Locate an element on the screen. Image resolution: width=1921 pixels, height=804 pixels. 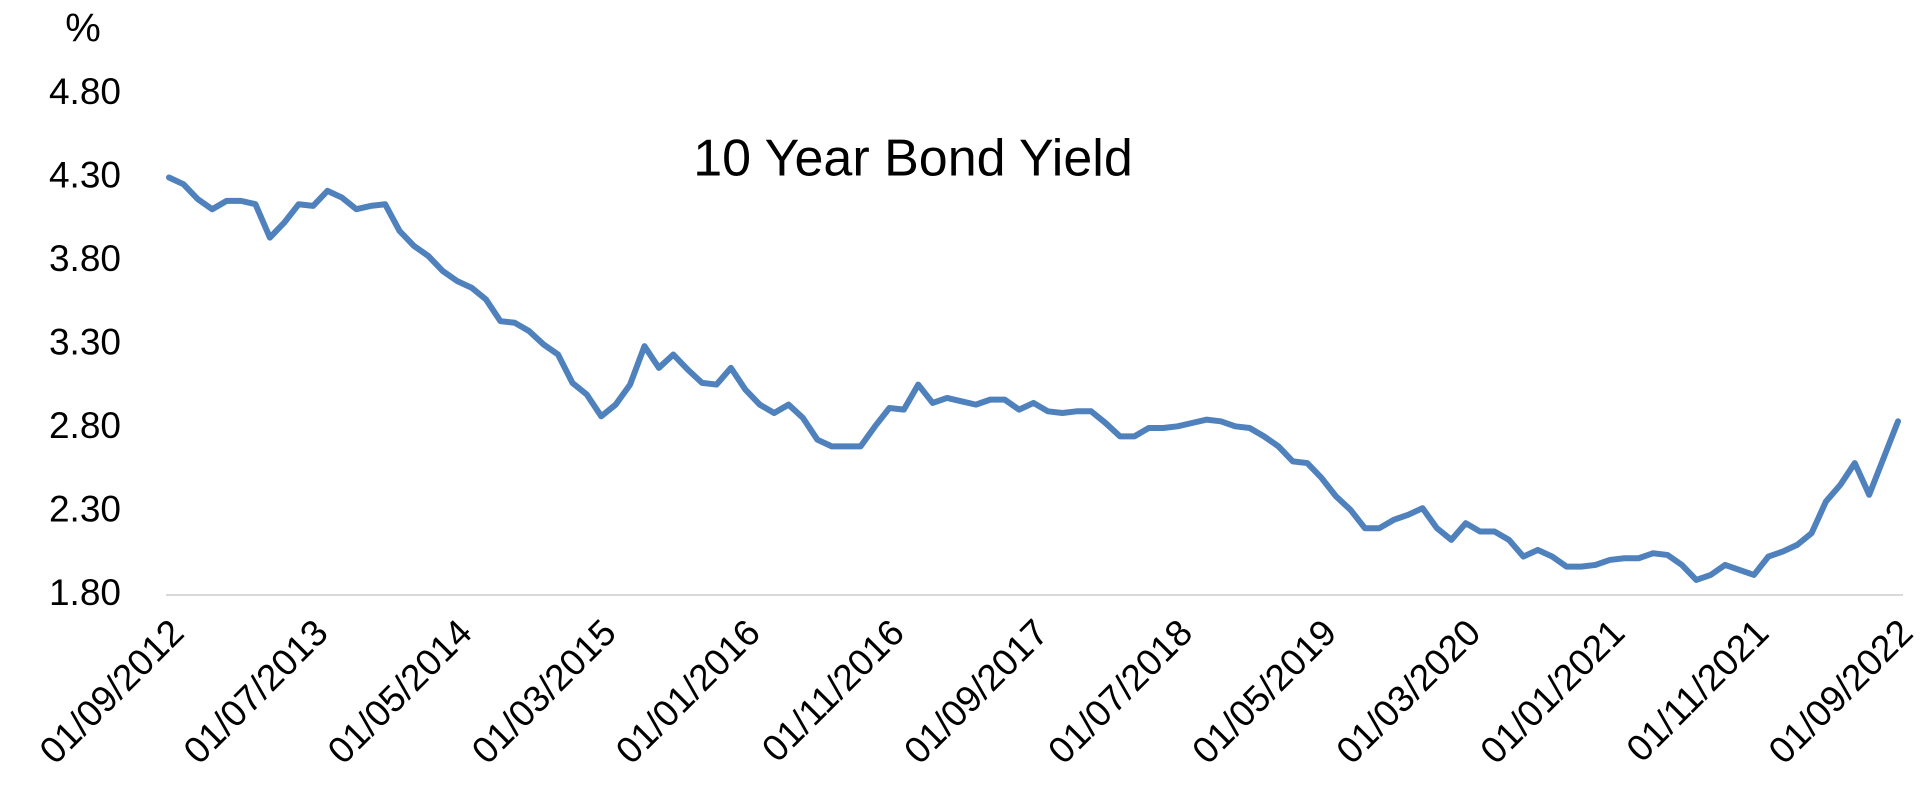
y-axis-label: % is located at coordinates (83, 29).